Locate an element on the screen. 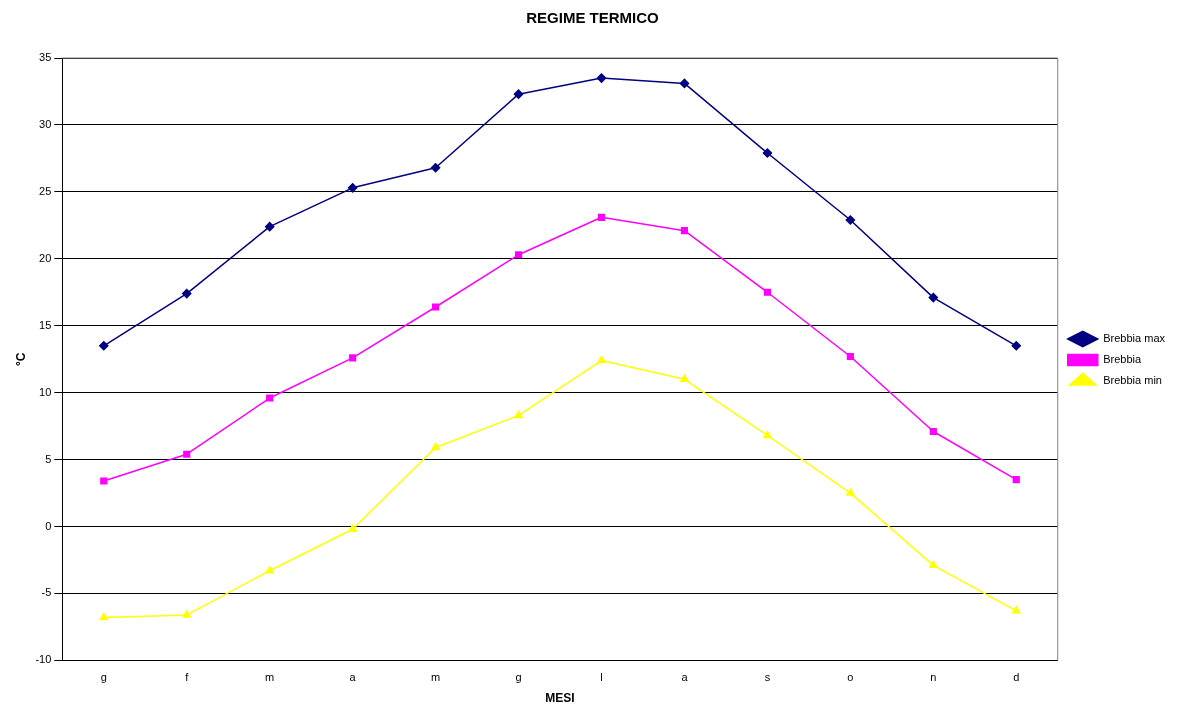 This screenshot has width=1185, height=715. y-tick-label: 20 is located at coordinates (45, 257).